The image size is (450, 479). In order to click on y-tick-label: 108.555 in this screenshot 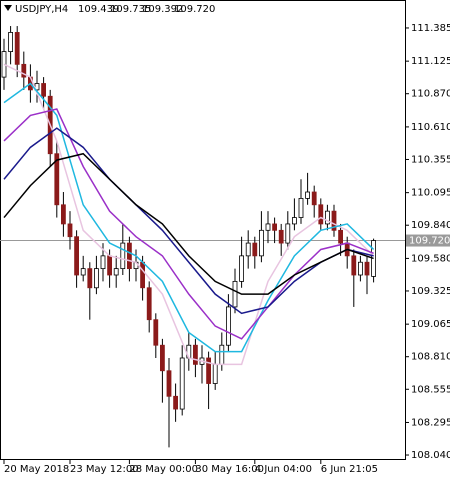, I will do `click(430, 389)`.